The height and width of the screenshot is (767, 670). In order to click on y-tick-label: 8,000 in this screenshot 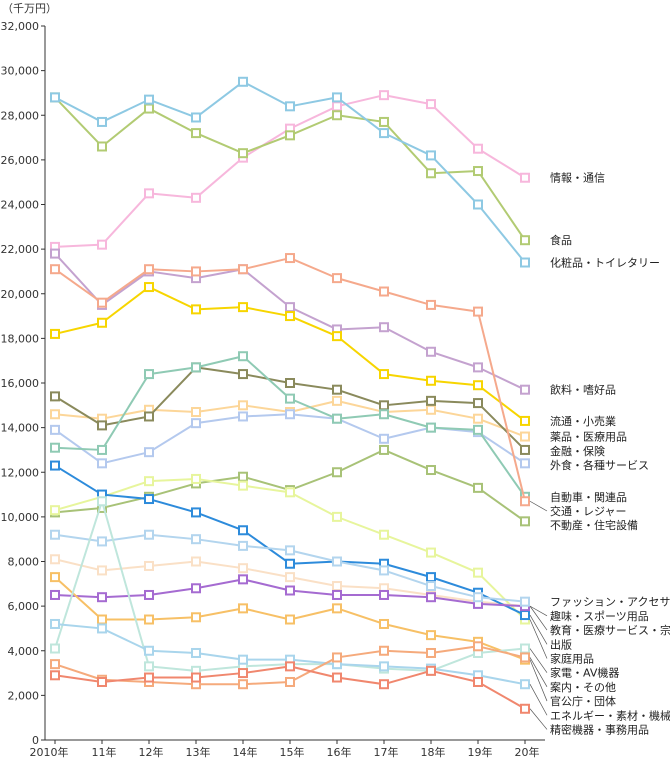, I will do `click(24, 562)`.